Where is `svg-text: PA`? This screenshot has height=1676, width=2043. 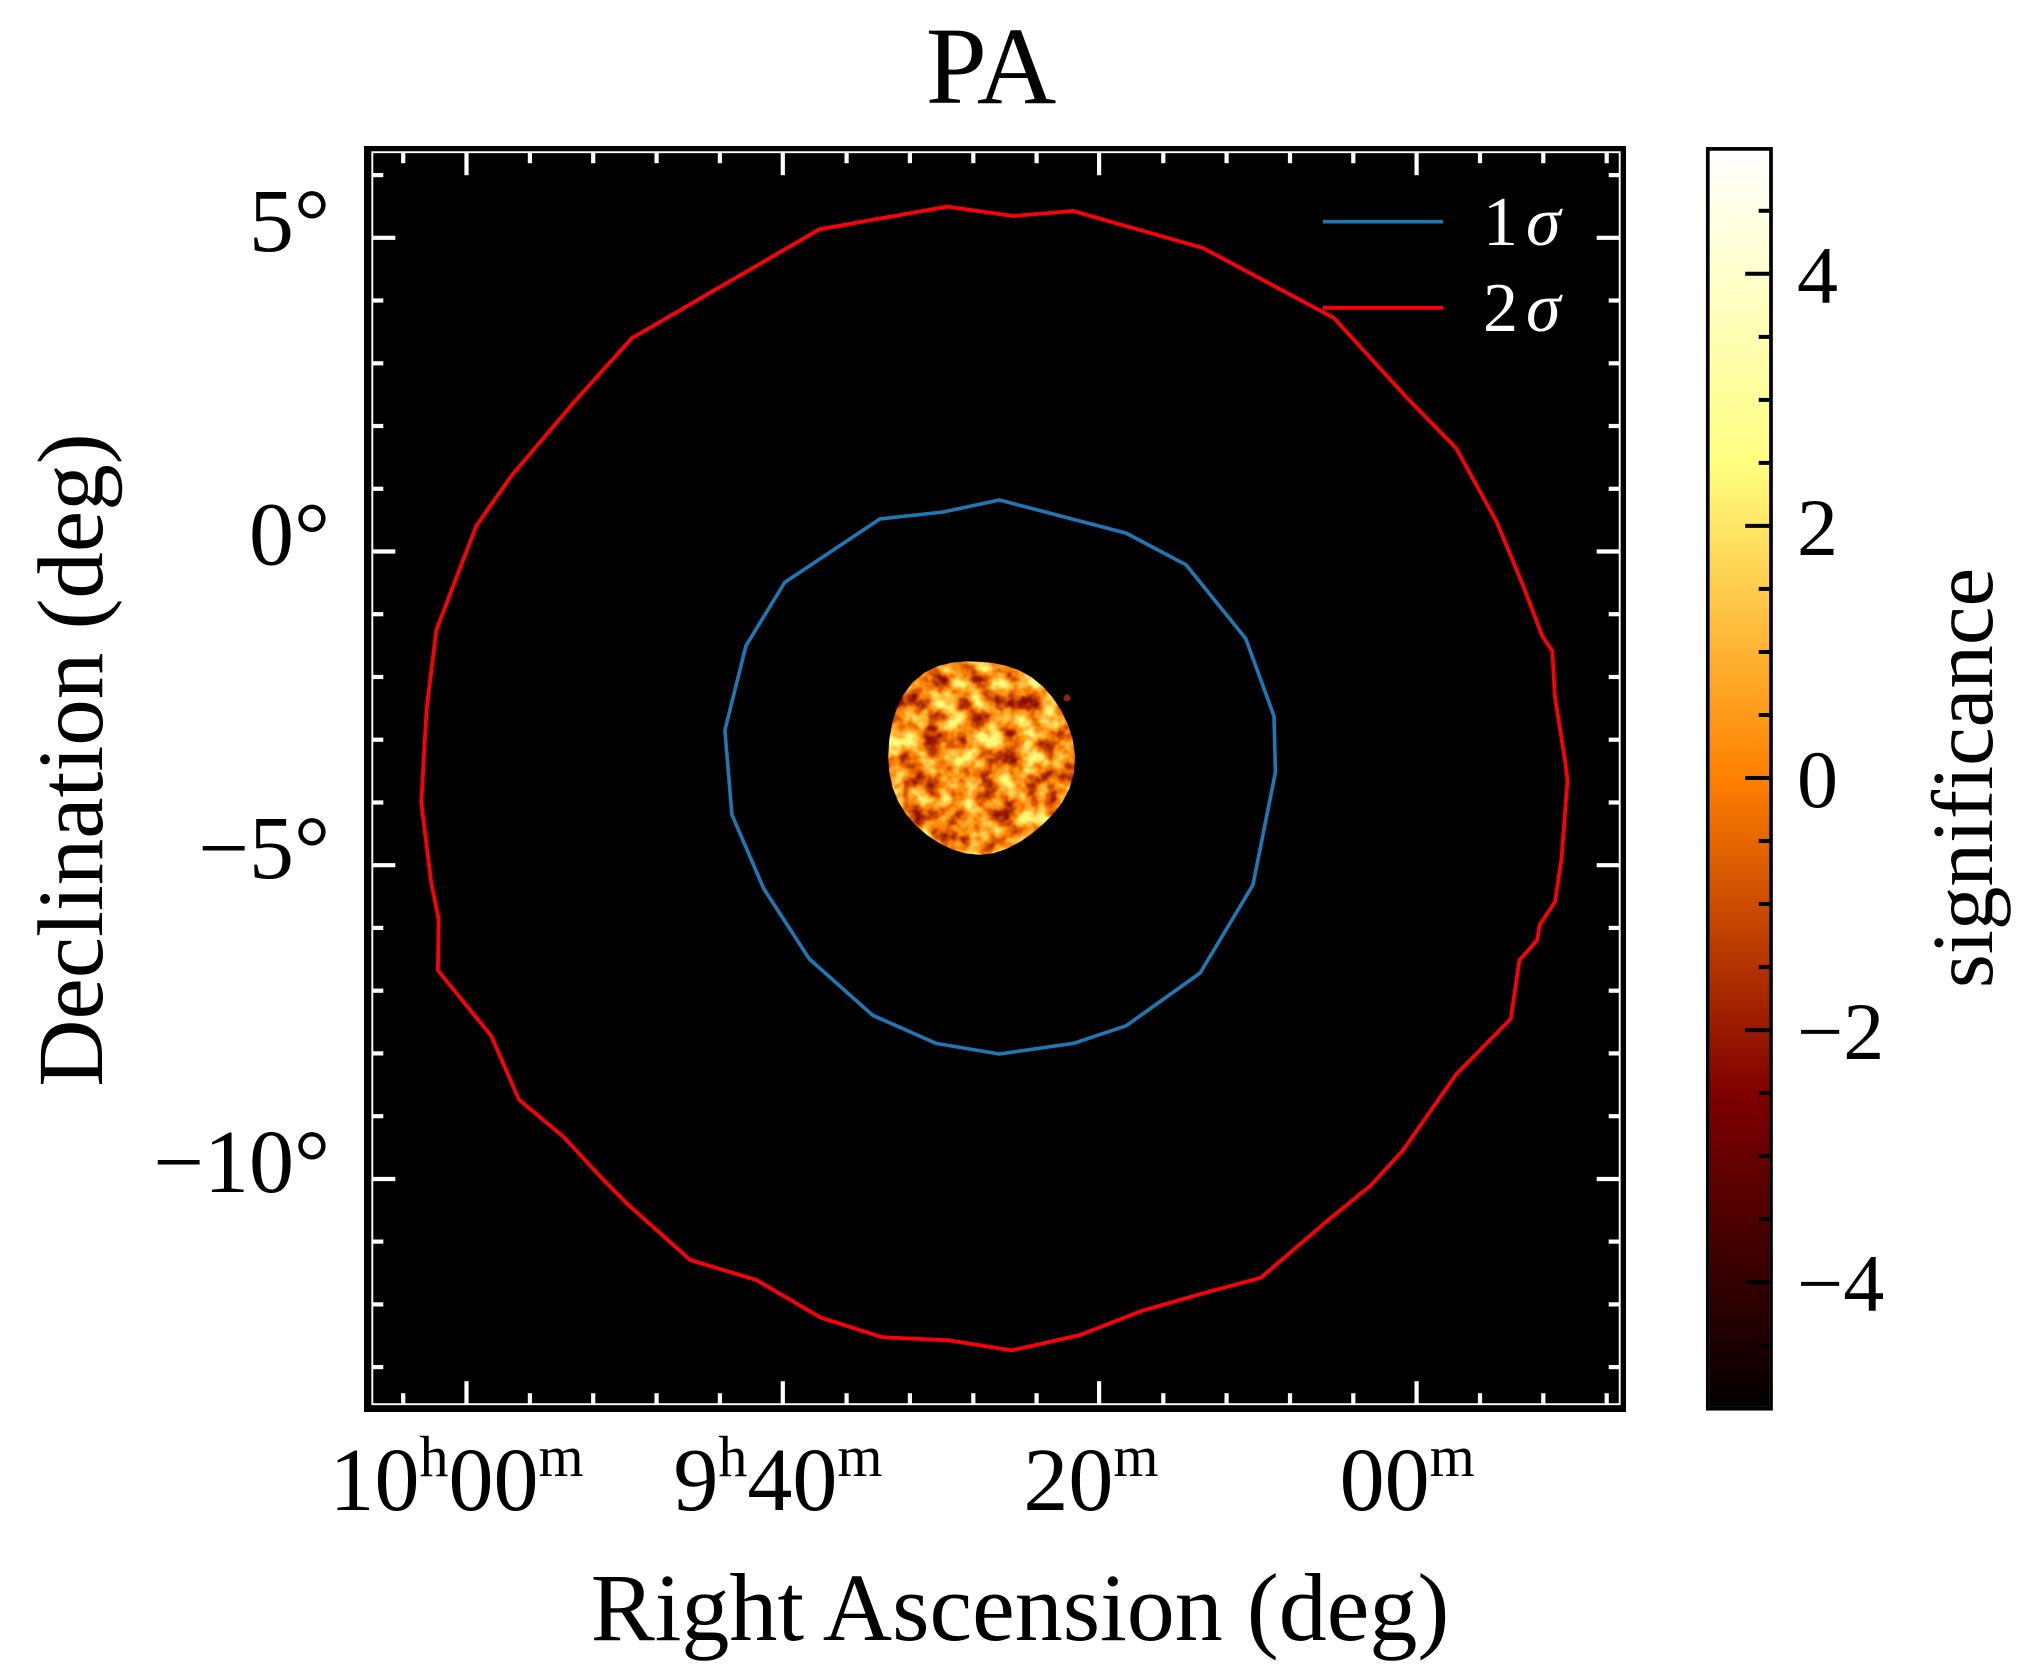
svg-text: PA is located at coordinates (991, 66).